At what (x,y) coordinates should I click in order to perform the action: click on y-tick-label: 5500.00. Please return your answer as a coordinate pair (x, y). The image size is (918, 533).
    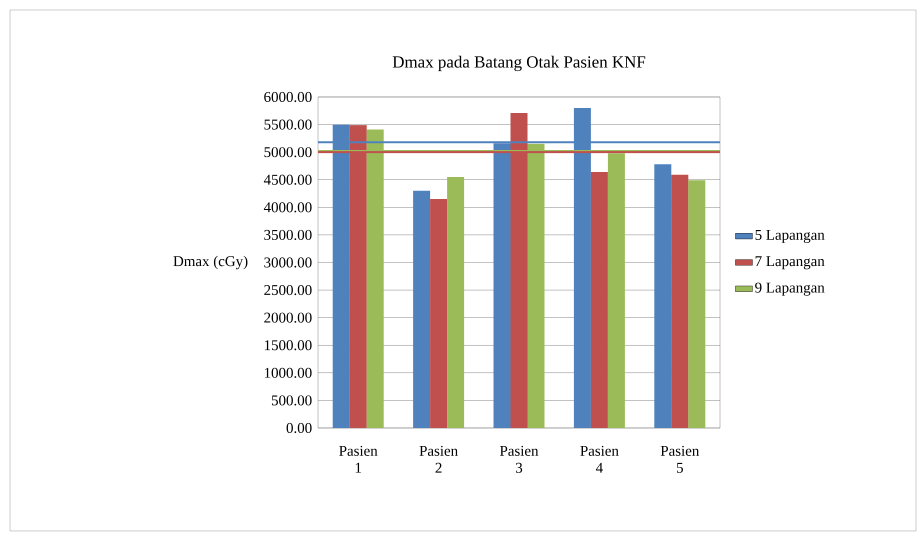
    Looking at the image, I should click on (288, 125).